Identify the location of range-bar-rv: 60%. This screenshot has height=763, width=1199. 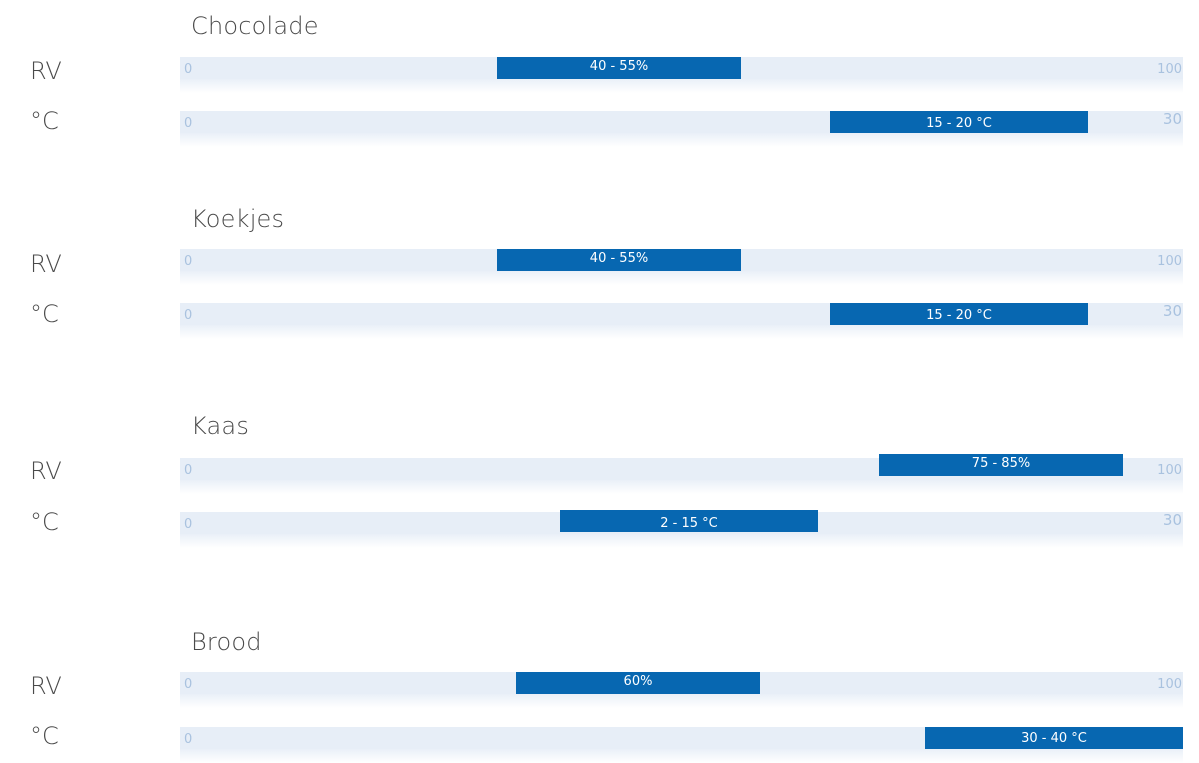
(638, 683).